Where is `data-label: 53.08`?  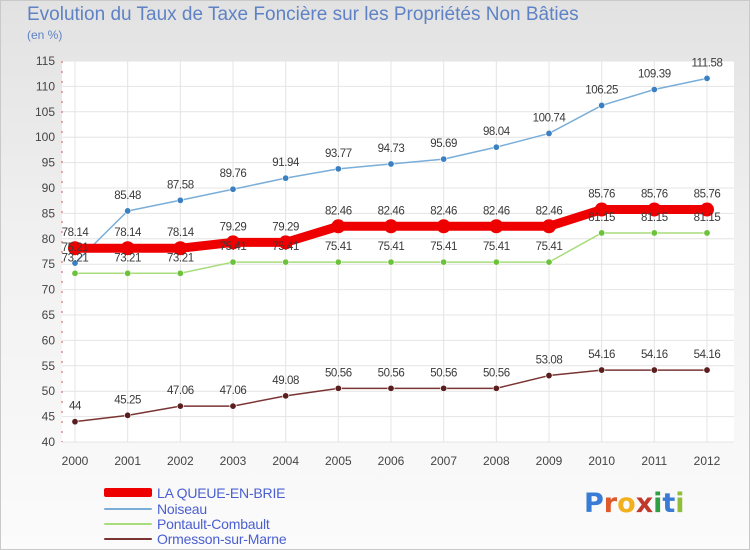 data-label: 53.08 is located at coordinates (549, 361).